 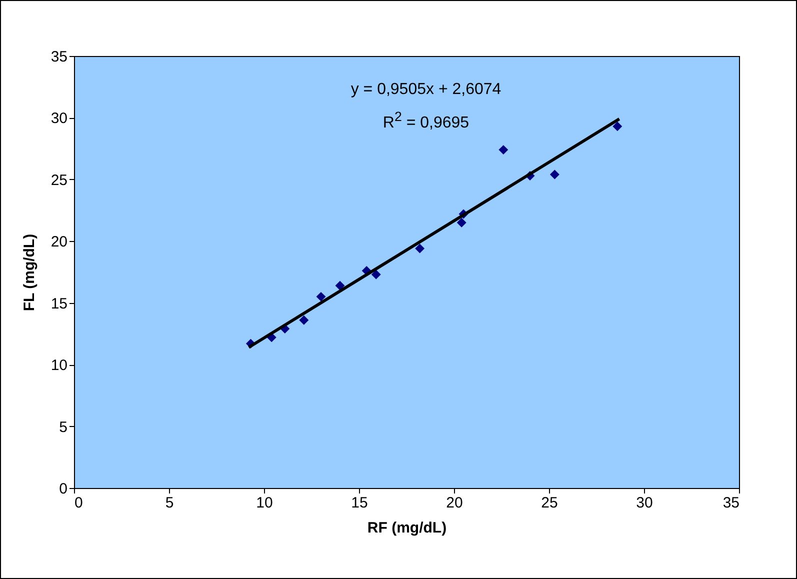 What do you see at coordinates (359, 503) in the screenshot?
I see `x-tick-label: 15` at bounding box center [359, 503].